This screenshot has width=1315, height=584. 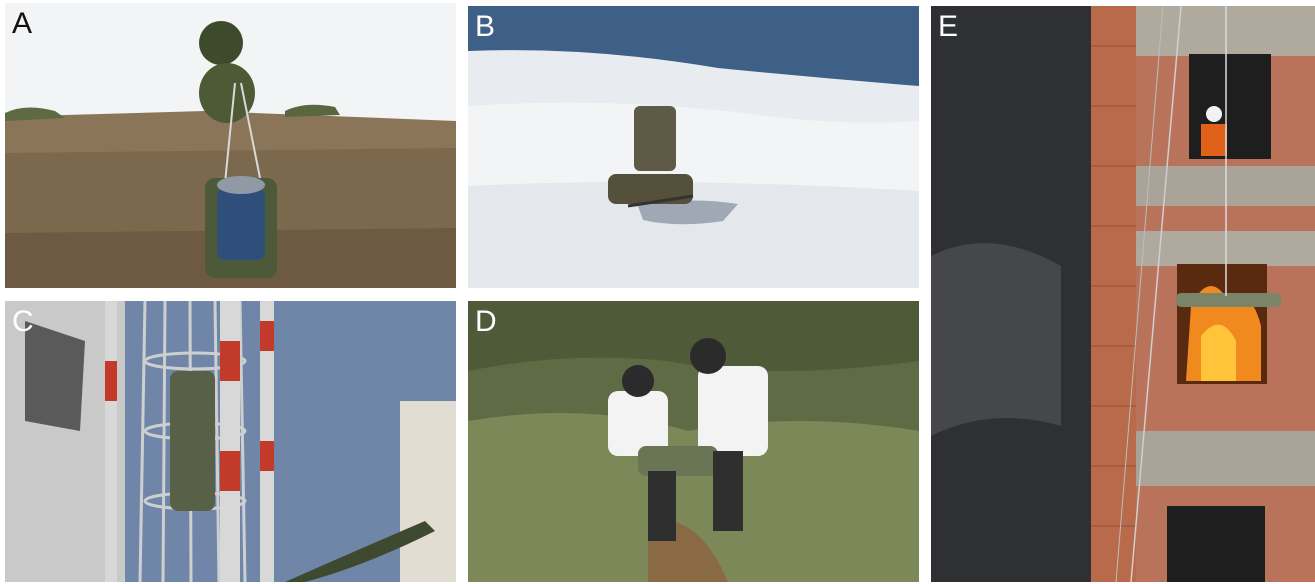 What do you see at coordinates (486, 321) in the screenshot?
I see `panel-label-d: D` at bounding box center [486, 321].